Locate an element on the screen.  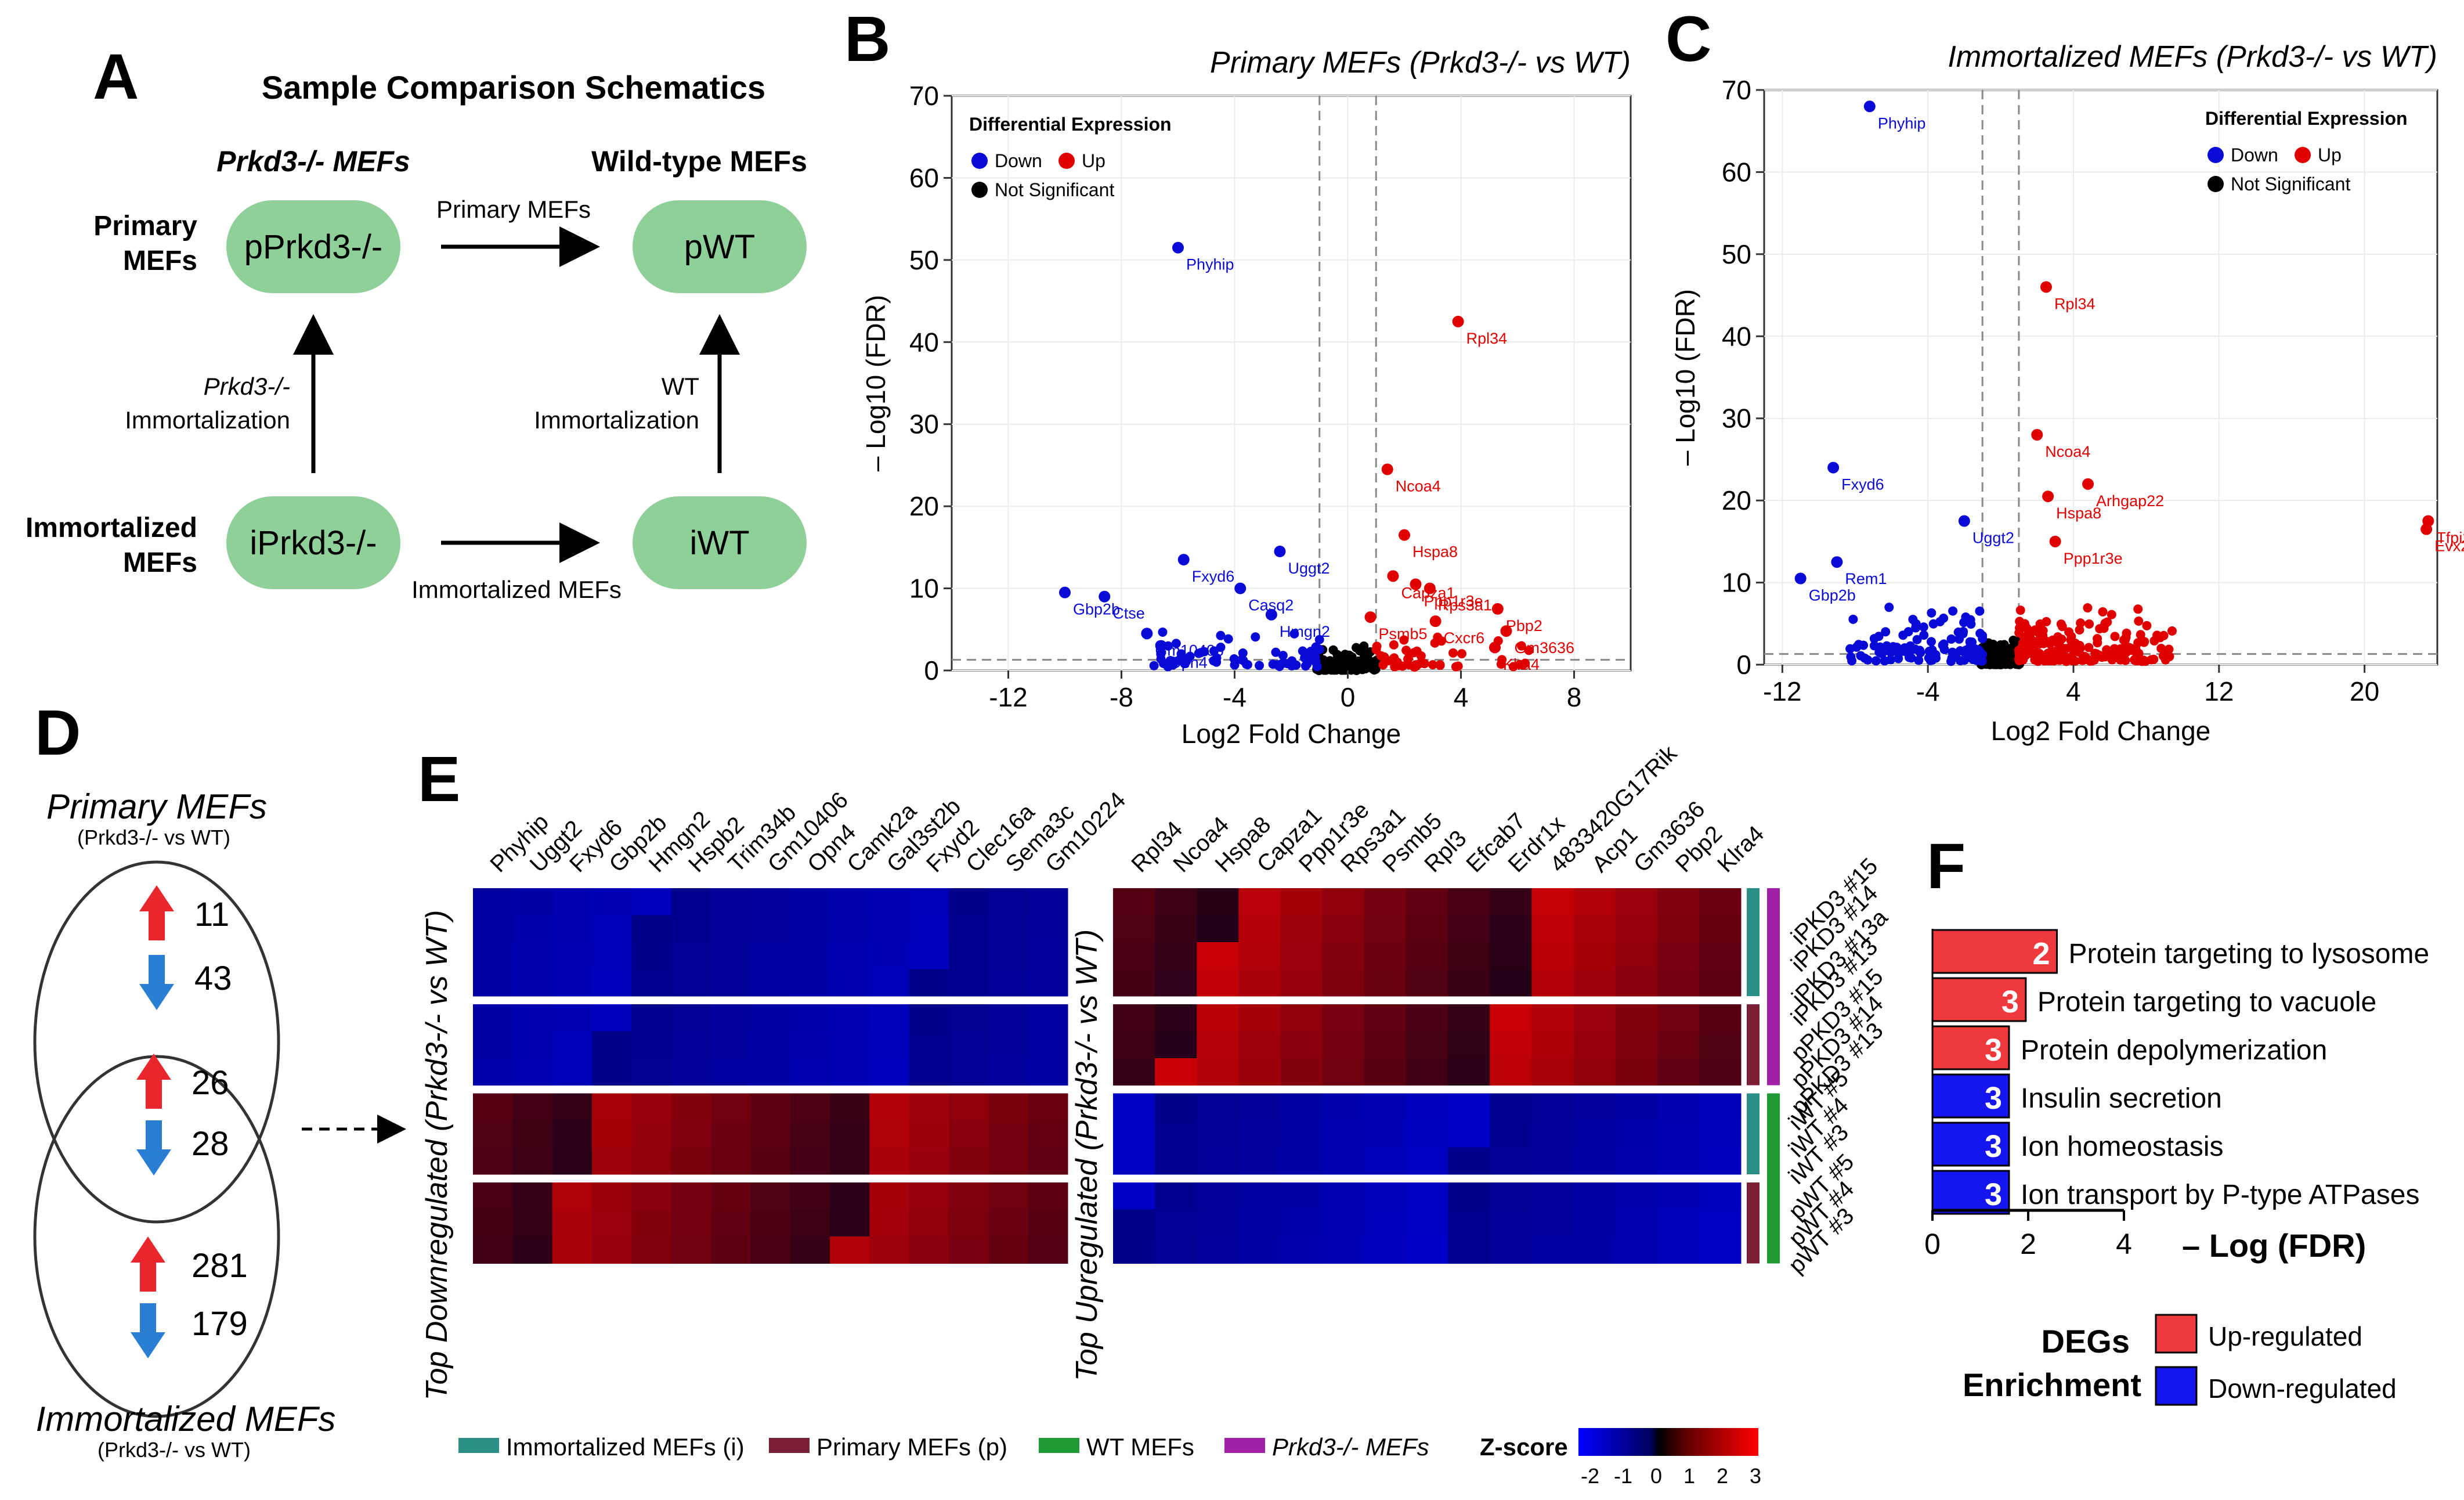
venn-shared-down: 28 is located at coordinates (210, 1144).